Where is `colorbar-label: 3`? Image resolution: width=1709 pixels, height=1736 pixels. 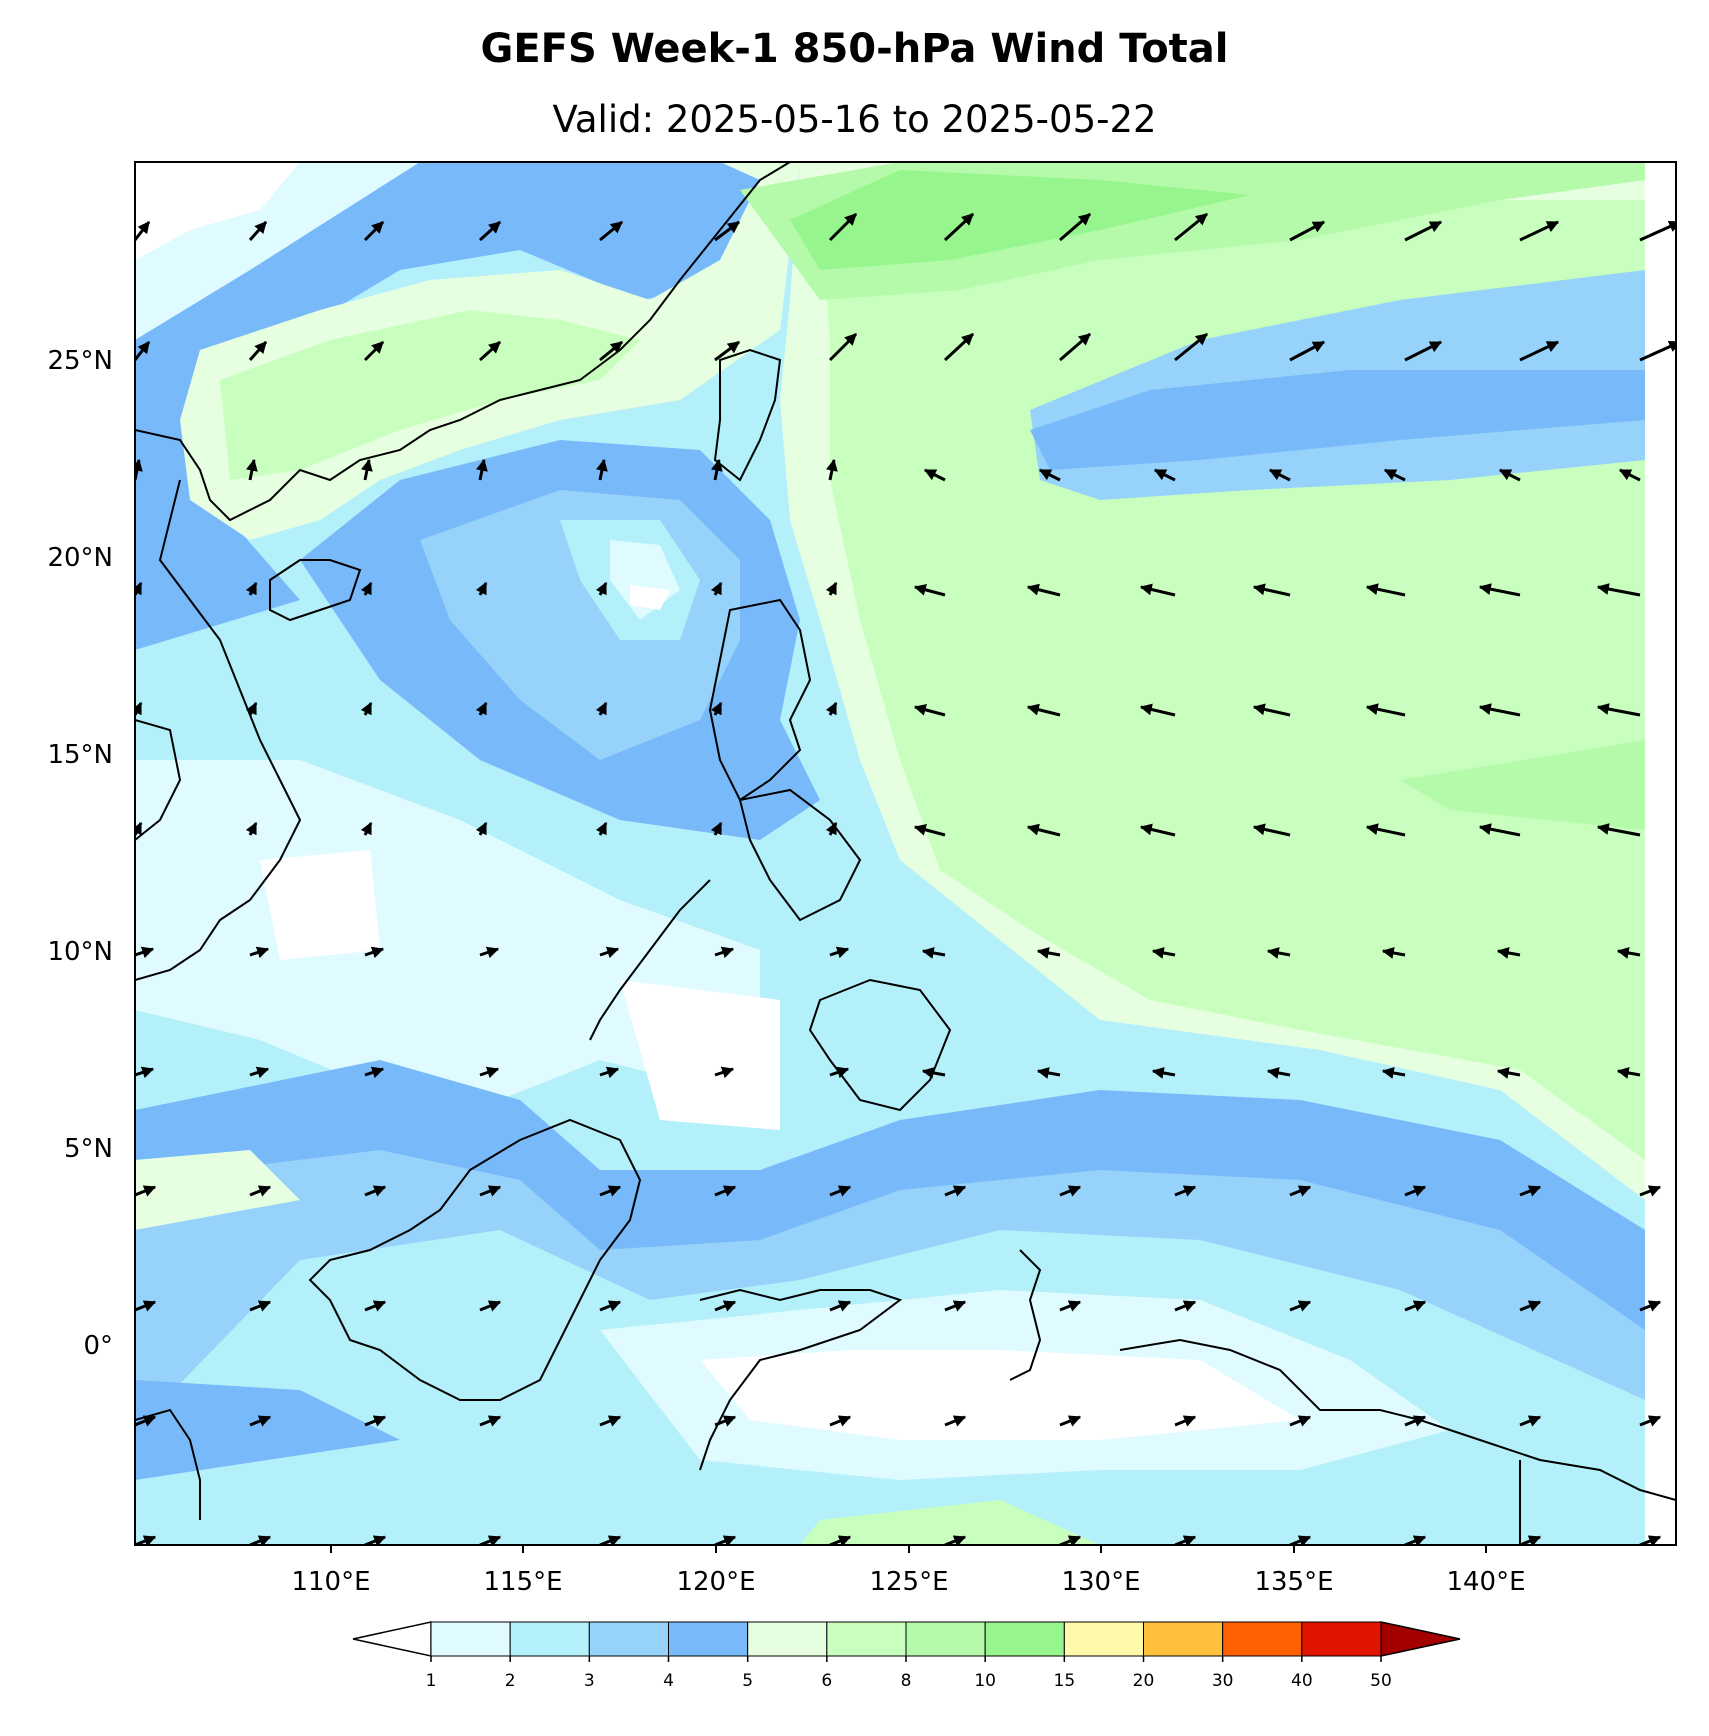
colorbar-label: 3 is located at coordinates (589, 1681).